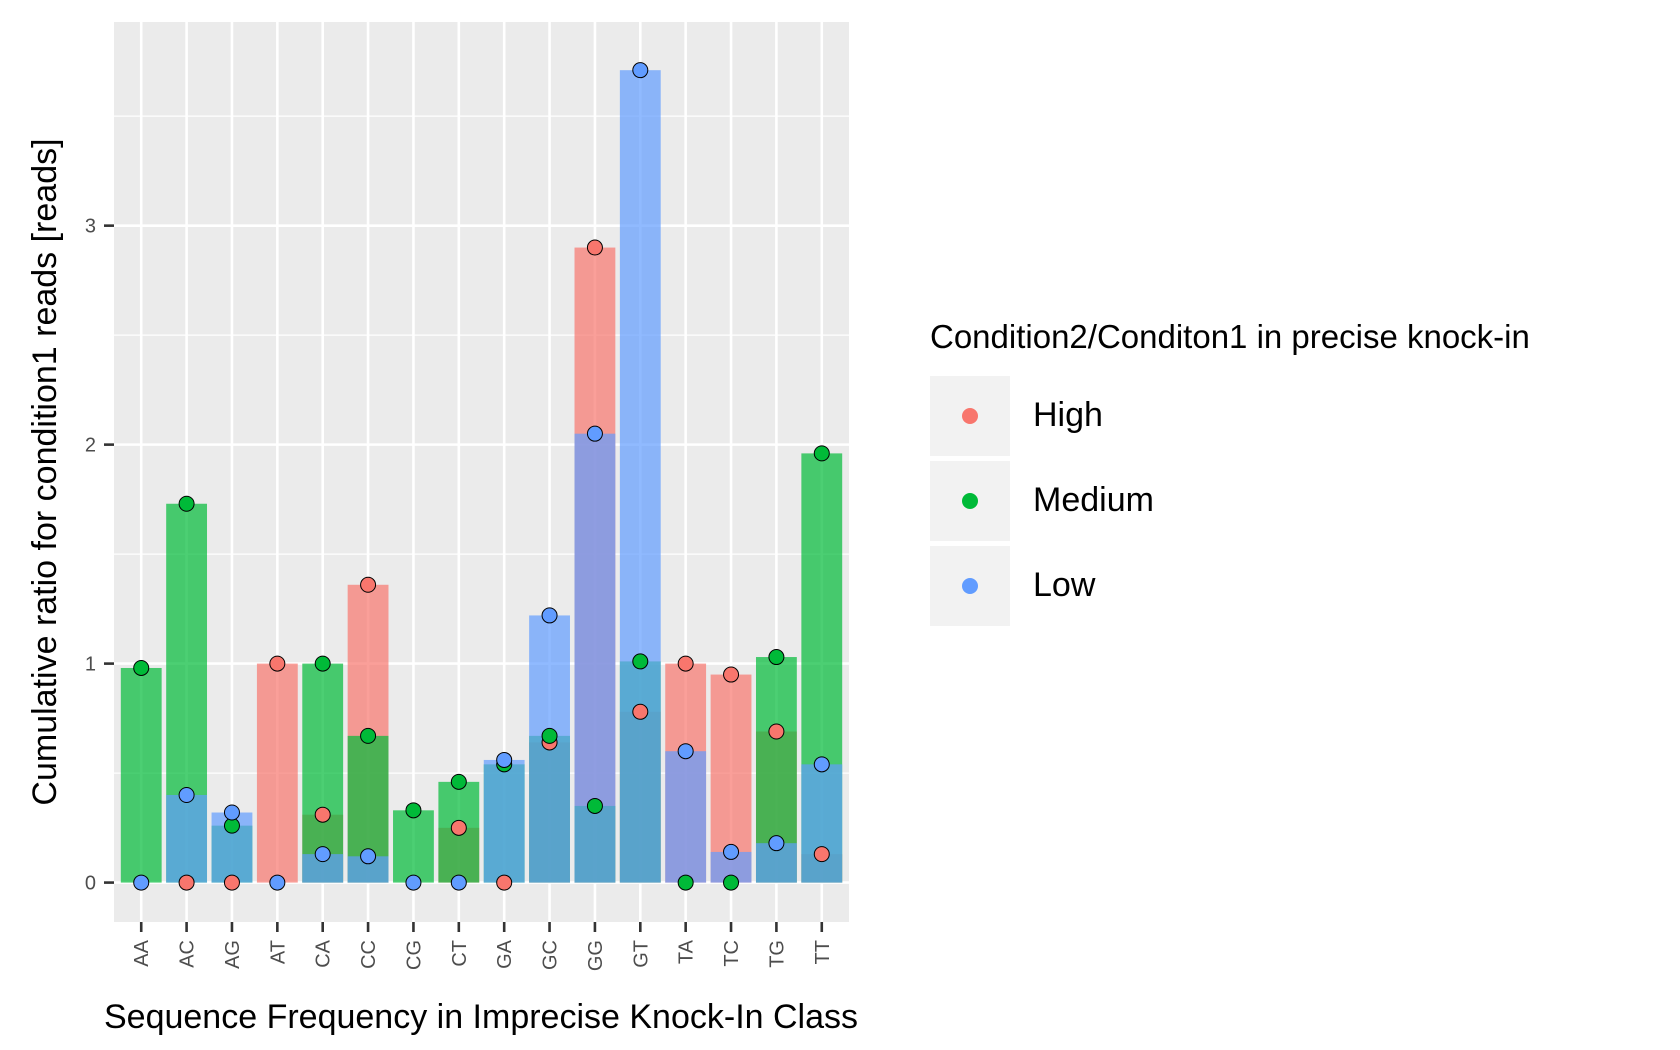  What do you see at coordinates (99, 555) in the screenshot?
I see `y-axis: 0 1 2 3` at bounding box center [99, 555].